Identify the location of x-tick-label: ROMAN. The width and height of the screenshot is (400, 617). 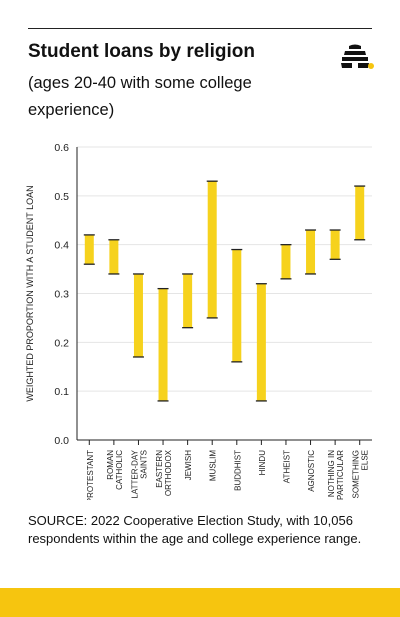
(110, 465).